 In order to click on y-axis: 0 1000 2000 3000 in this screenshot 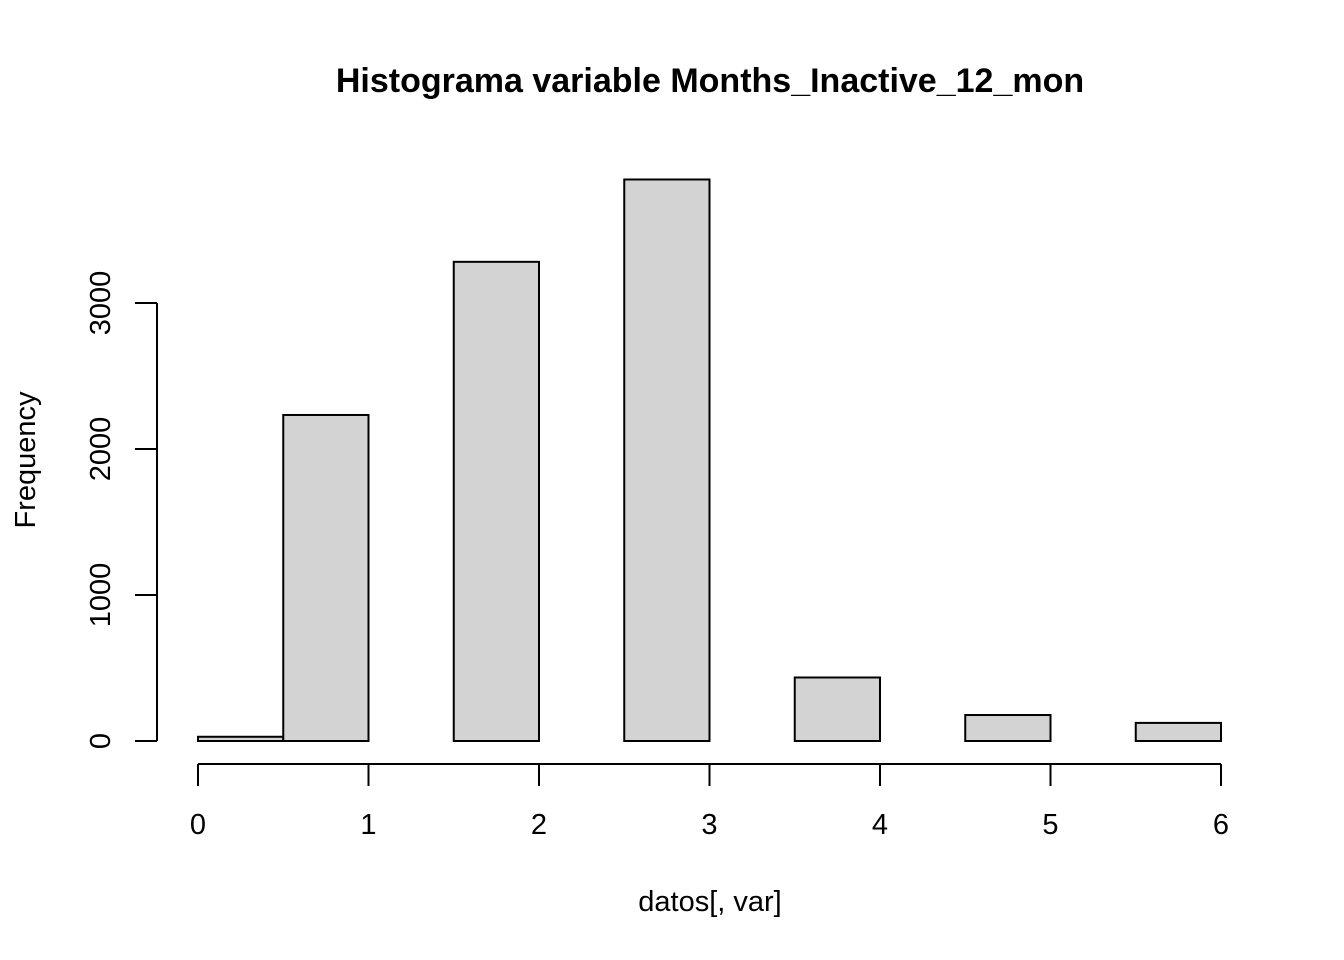, I will do `click(121, 510)`.